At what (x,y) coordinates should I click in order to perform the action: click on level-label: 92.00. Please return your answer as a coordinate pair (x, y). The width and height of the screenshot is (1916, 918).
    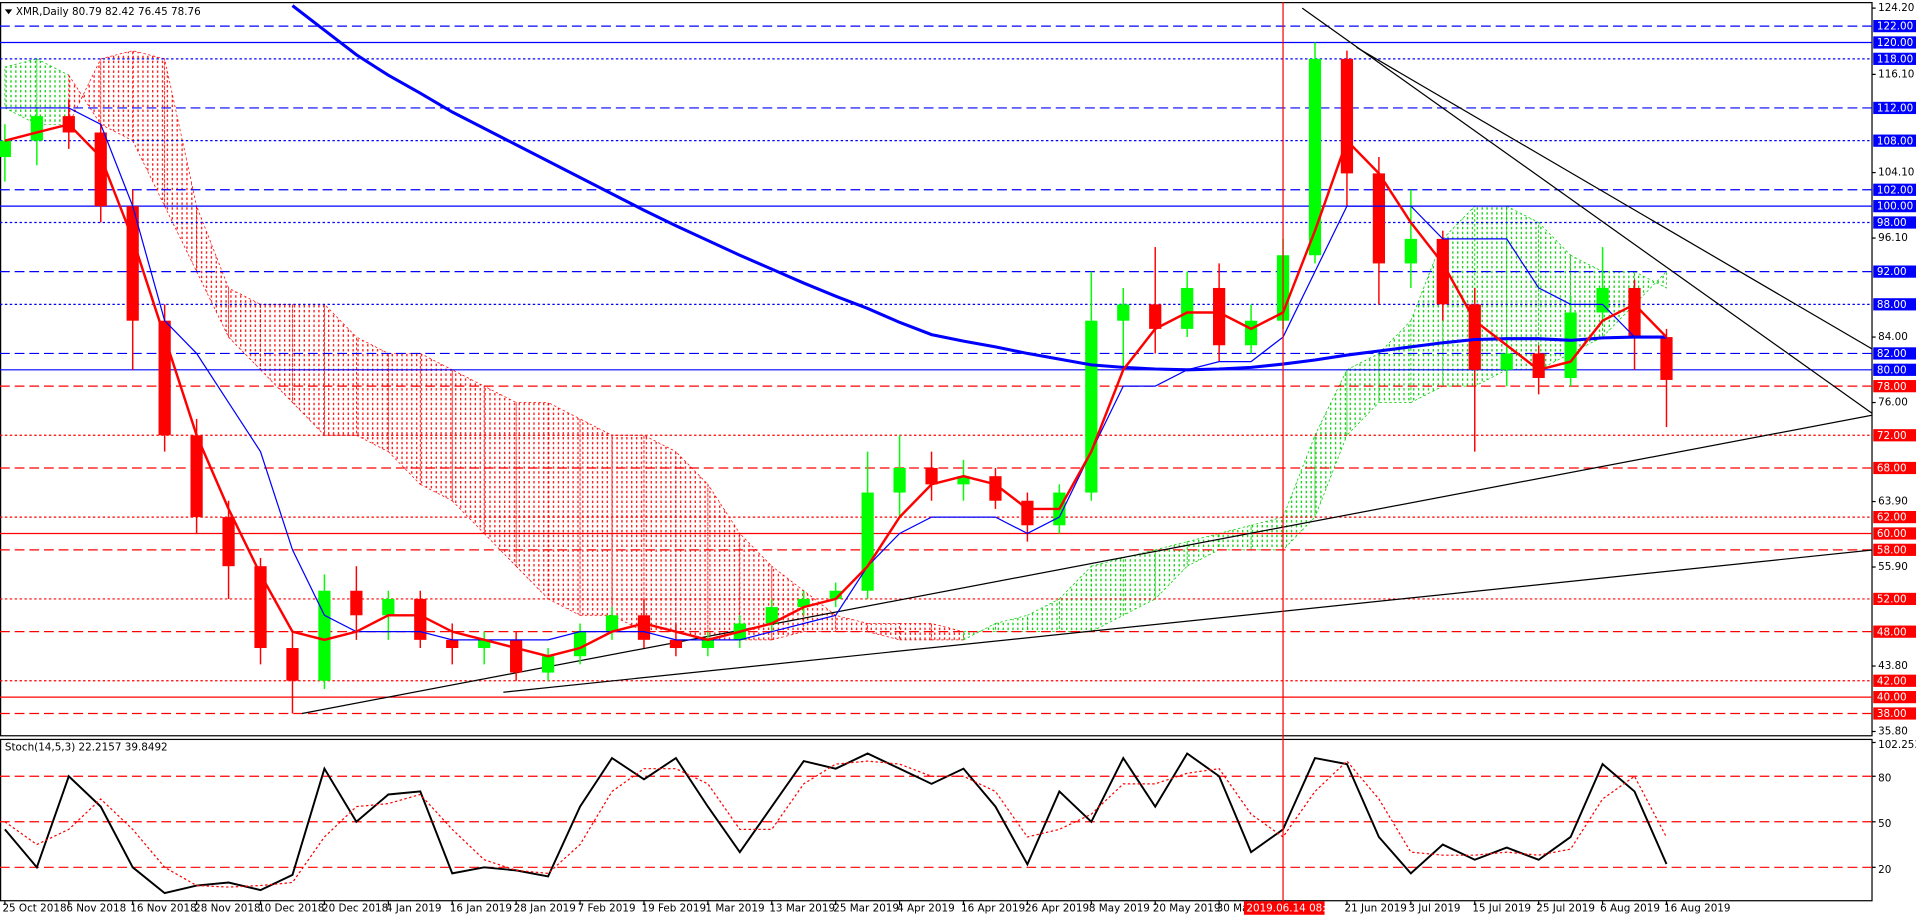
    Looking at the image, I should click on (1892, 272).